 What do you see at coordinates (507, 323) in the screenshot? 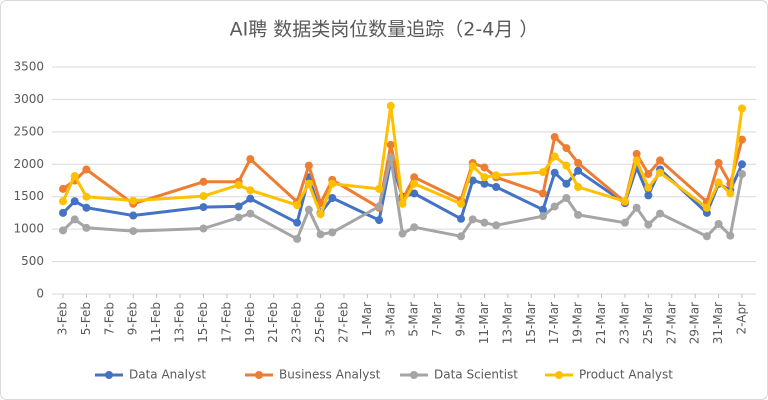
I see `x-tick-label: 13-Mar` at bounding box center [507, 323].